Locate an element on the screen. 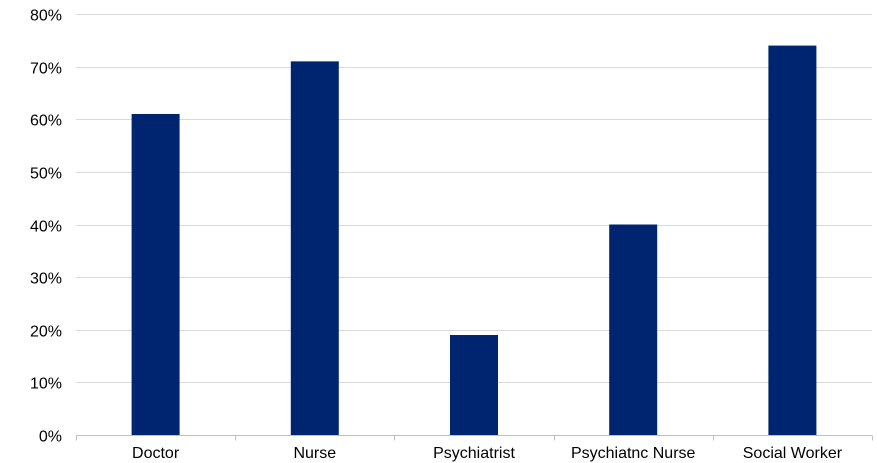 The image size is (877, 463). y-tick-label: 70% is located at coordinates (46, 69).